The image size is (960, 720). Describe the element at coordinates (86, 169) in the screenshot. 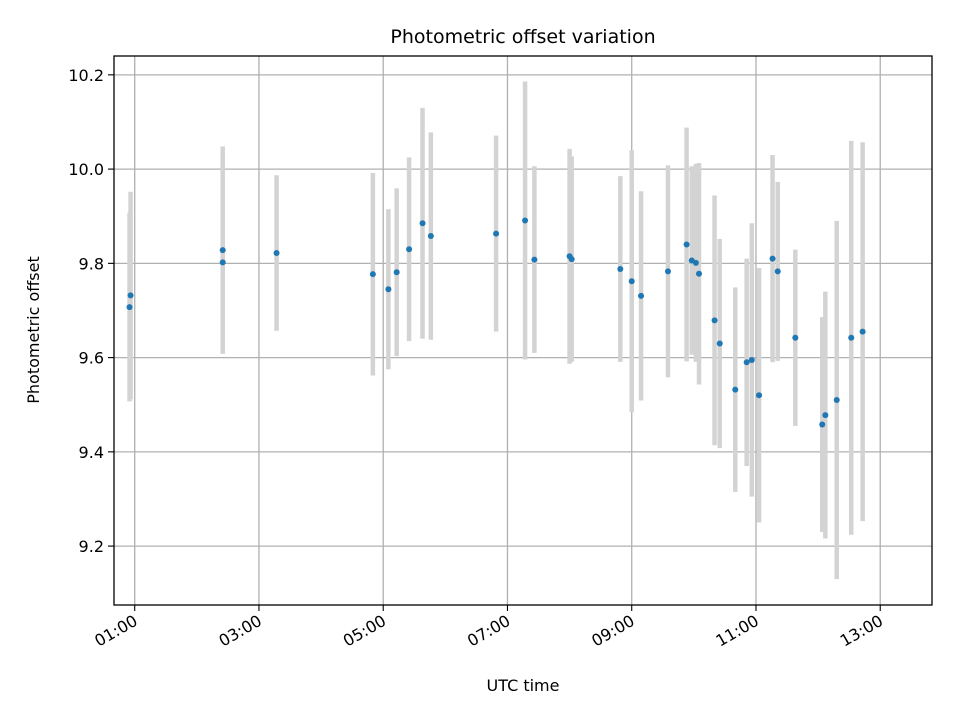

I see `y-tick-label: 10.0` at that location.